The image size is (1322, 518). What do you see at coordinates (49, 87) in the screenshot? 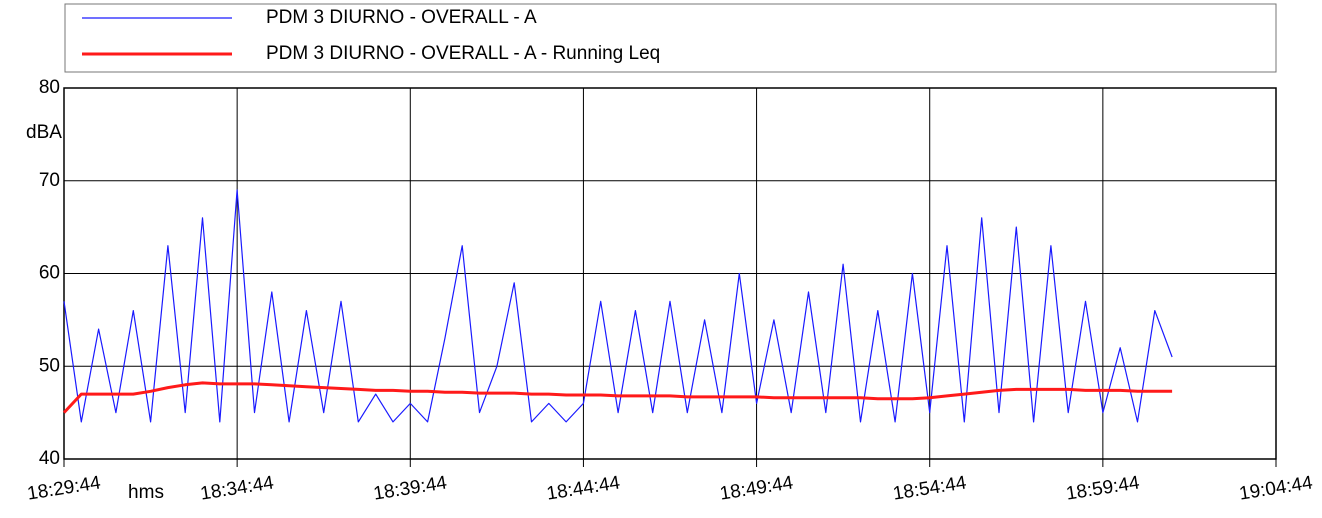
I see `y-tick-label: 80` at bounding box center [49, 87].